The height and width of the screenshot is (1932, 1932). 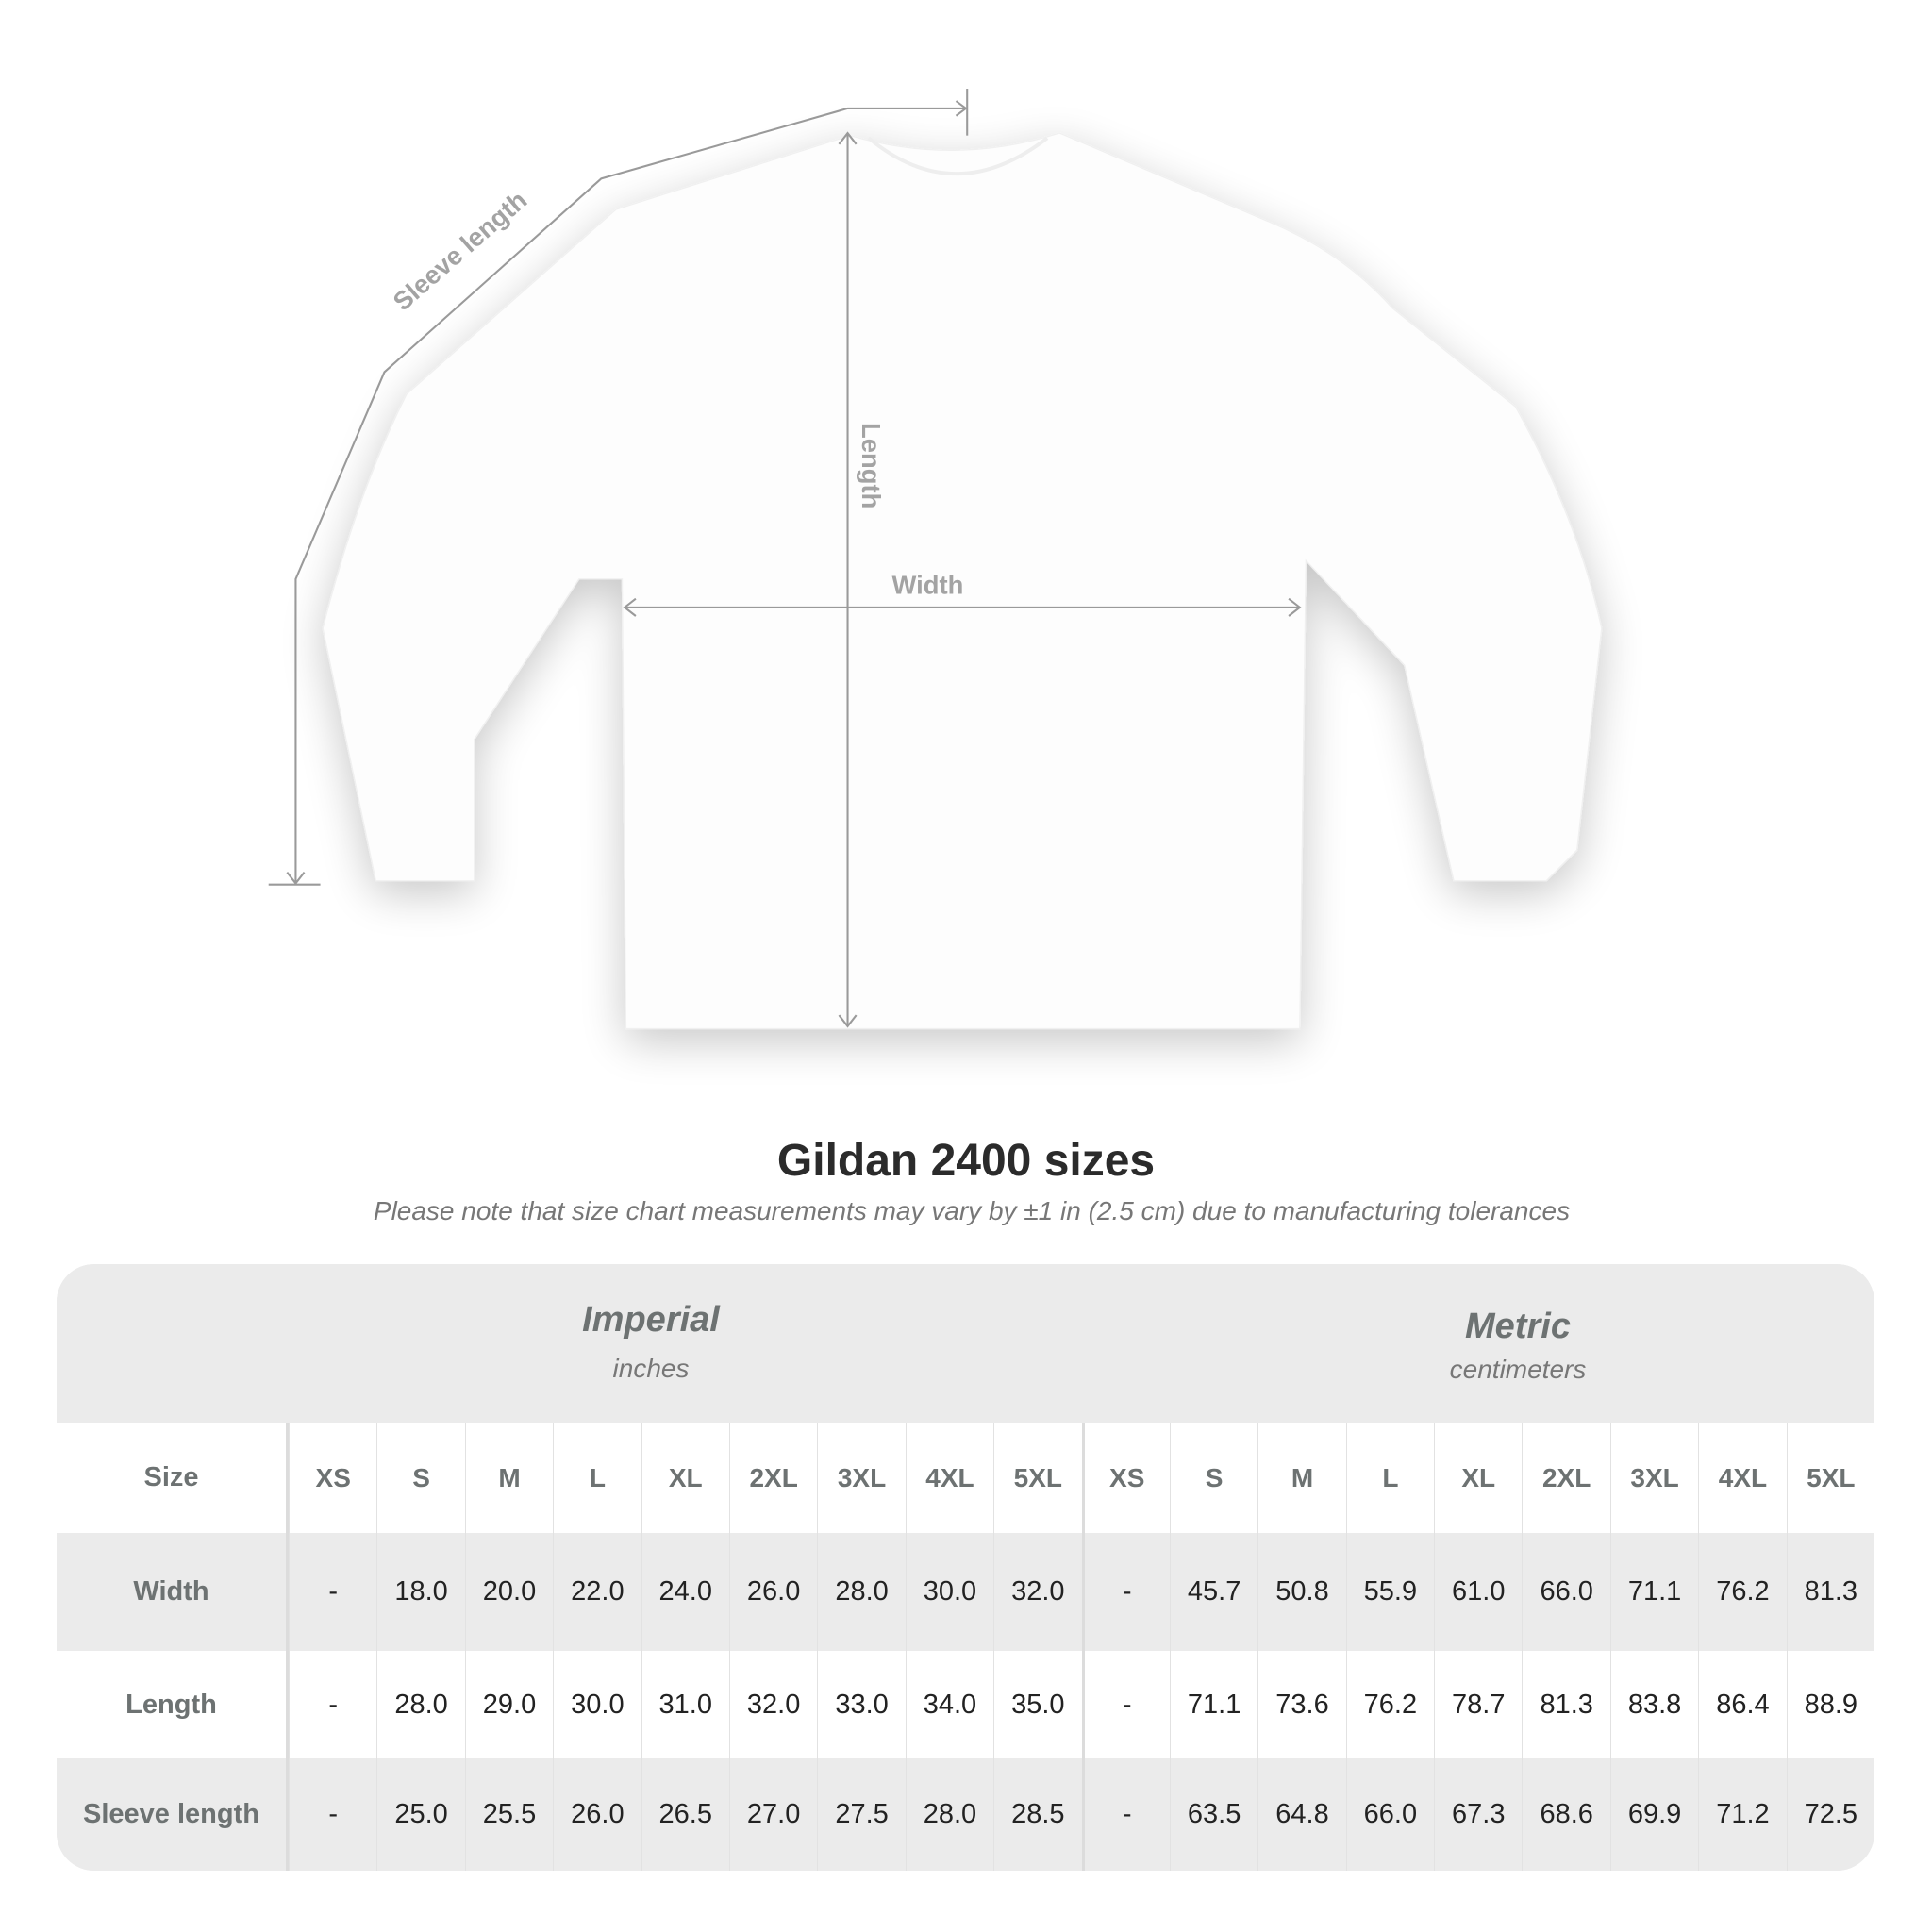 I want to click on metric-value-cell: 45.7, so click(x=1213, y=1592).